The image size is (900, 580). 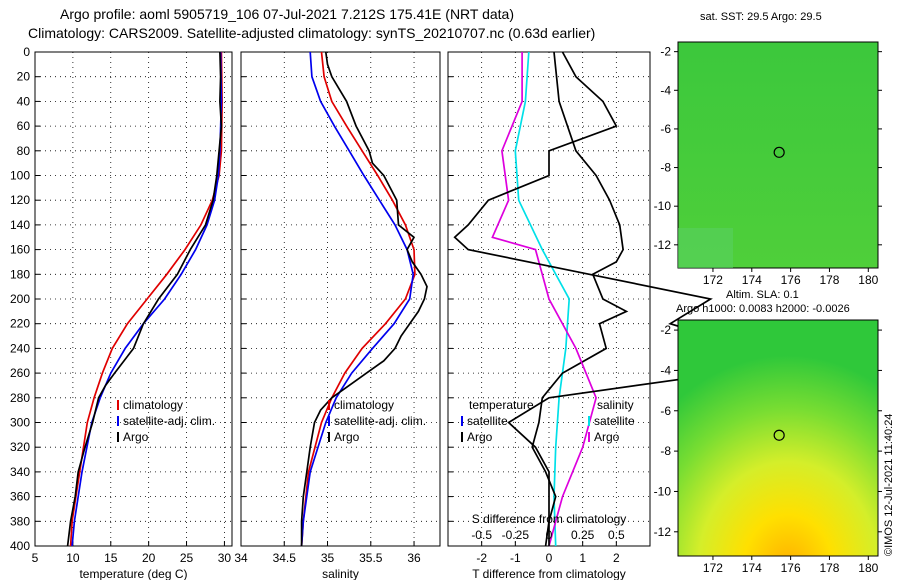 What do you see at coordinates (111, 558) in the screenshot?
I see `x-tick-label: 15` at bounding box center [111, 558].